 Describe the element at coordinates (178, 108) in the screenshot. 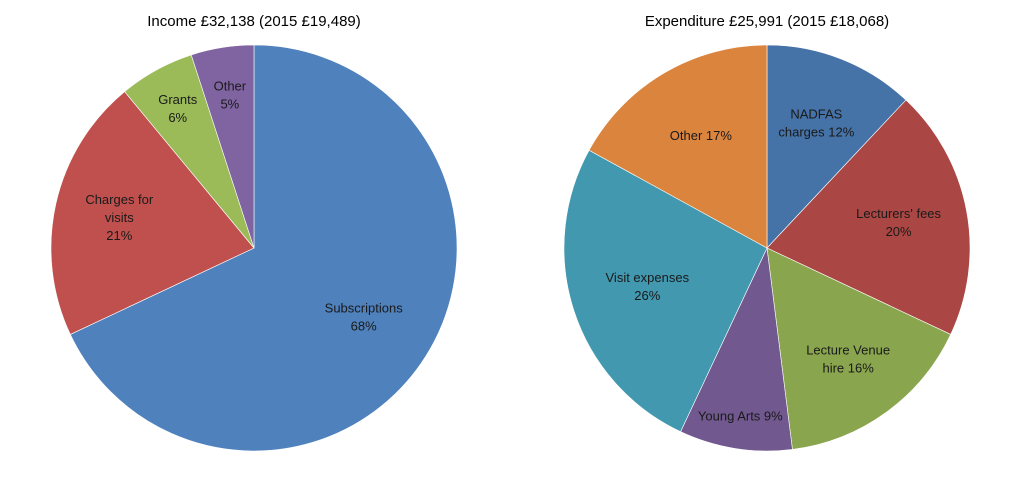

I see `data-label-grants: Grants 6%` at that location.